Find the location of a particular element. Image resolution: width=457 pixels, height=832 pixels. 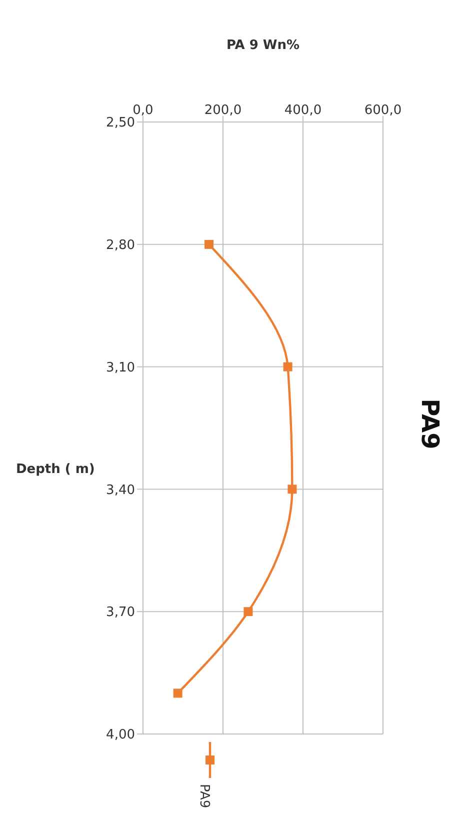

text: PA9 is located at coordinates (430, 425).